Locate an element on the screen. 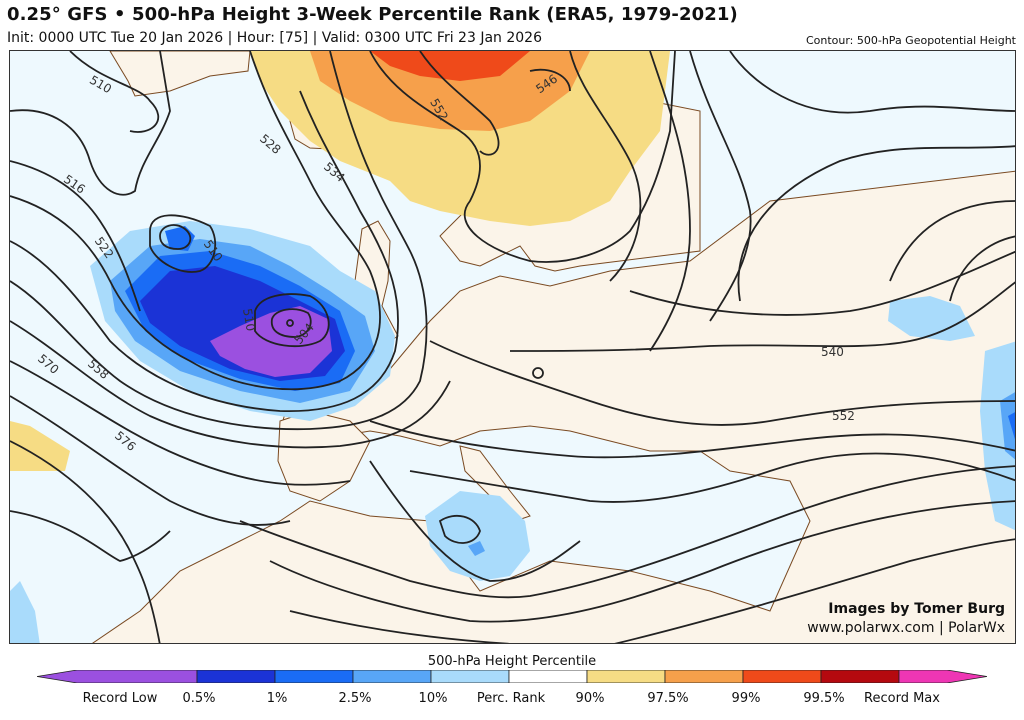 The height and width of the screenshot is (720, 1024). contour-label: 576 is located at coordinates (125, 440).